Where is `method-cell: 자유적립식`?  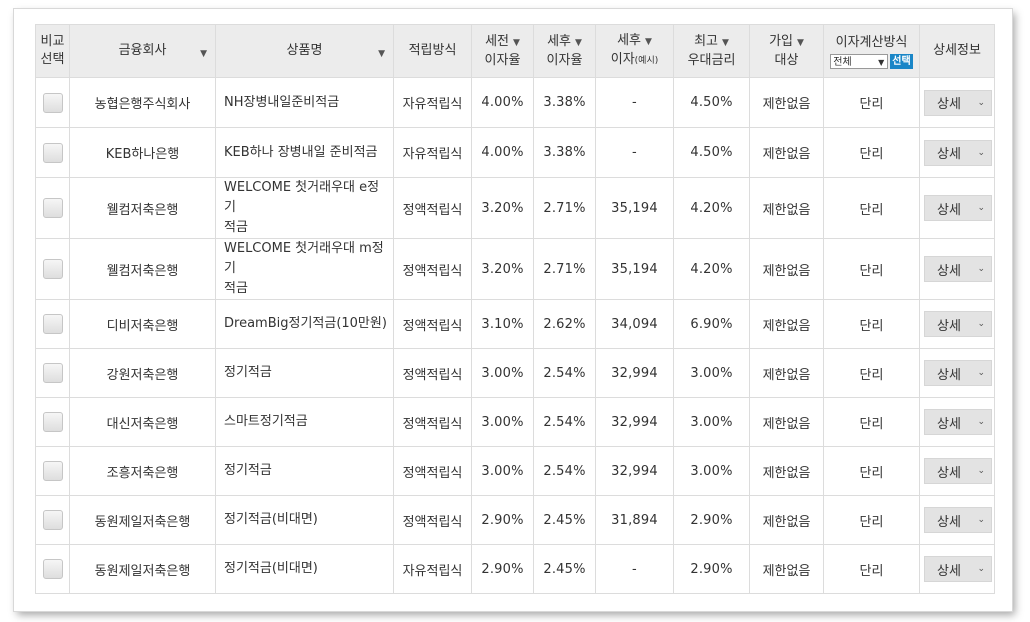 method-cell: 자유적립식 is located at coordinates (432, 102).